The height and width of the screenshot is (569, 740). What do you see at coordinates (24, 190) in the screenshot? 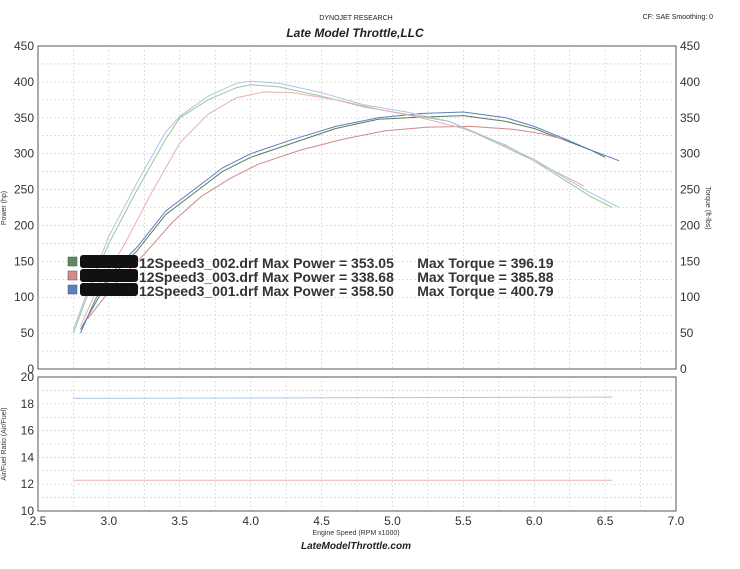
I see `y-tick-label-left: 250` at bounding box center [24, 190].